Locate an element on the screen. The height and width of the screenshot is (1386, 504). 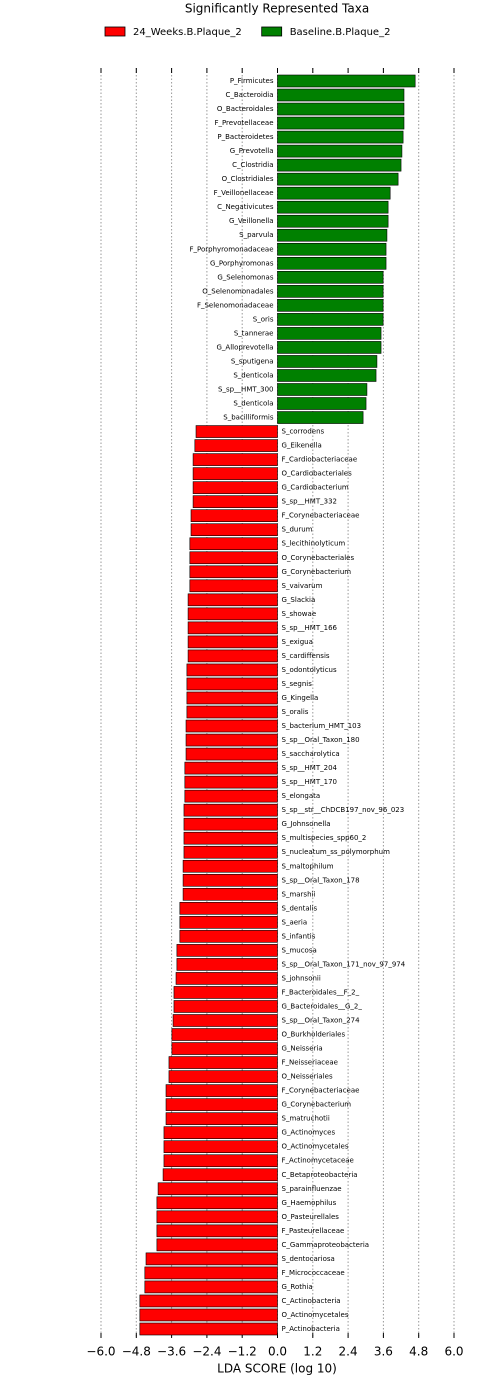
legend-label: 24_Weeks.B.Plaque_2 is located at coordinates (187, 32).